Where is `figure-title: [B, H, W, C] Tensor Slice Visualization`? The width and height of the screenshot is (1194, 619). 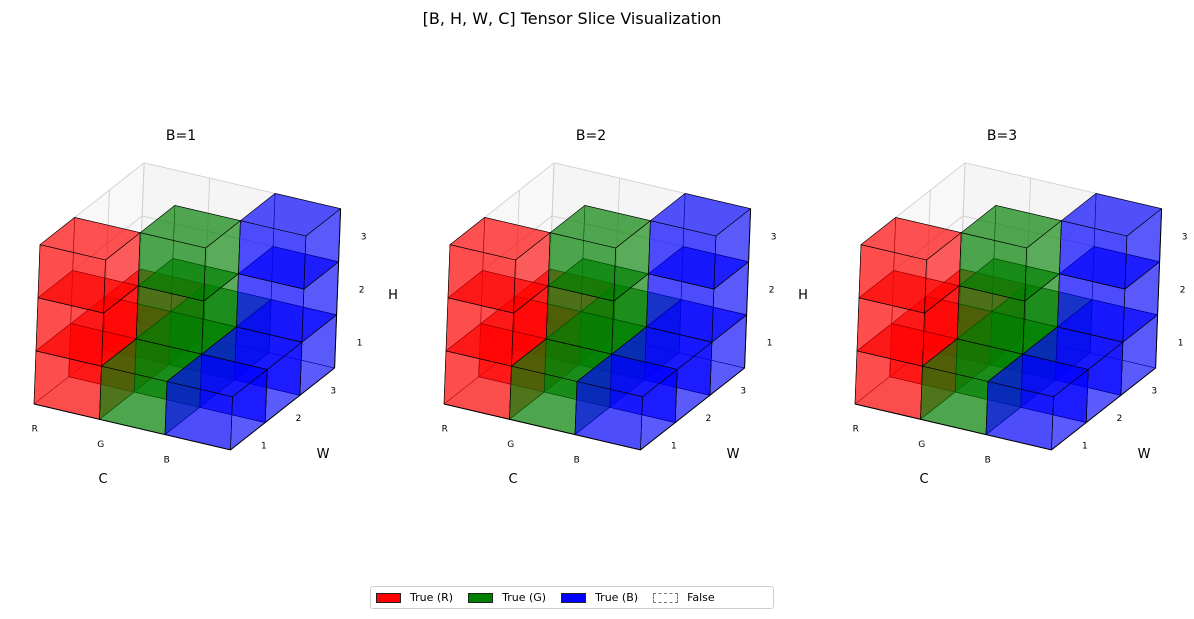
figure-title: [B, H, W, C] Tensor Slice Visualization is located at coordinates (572, 18).